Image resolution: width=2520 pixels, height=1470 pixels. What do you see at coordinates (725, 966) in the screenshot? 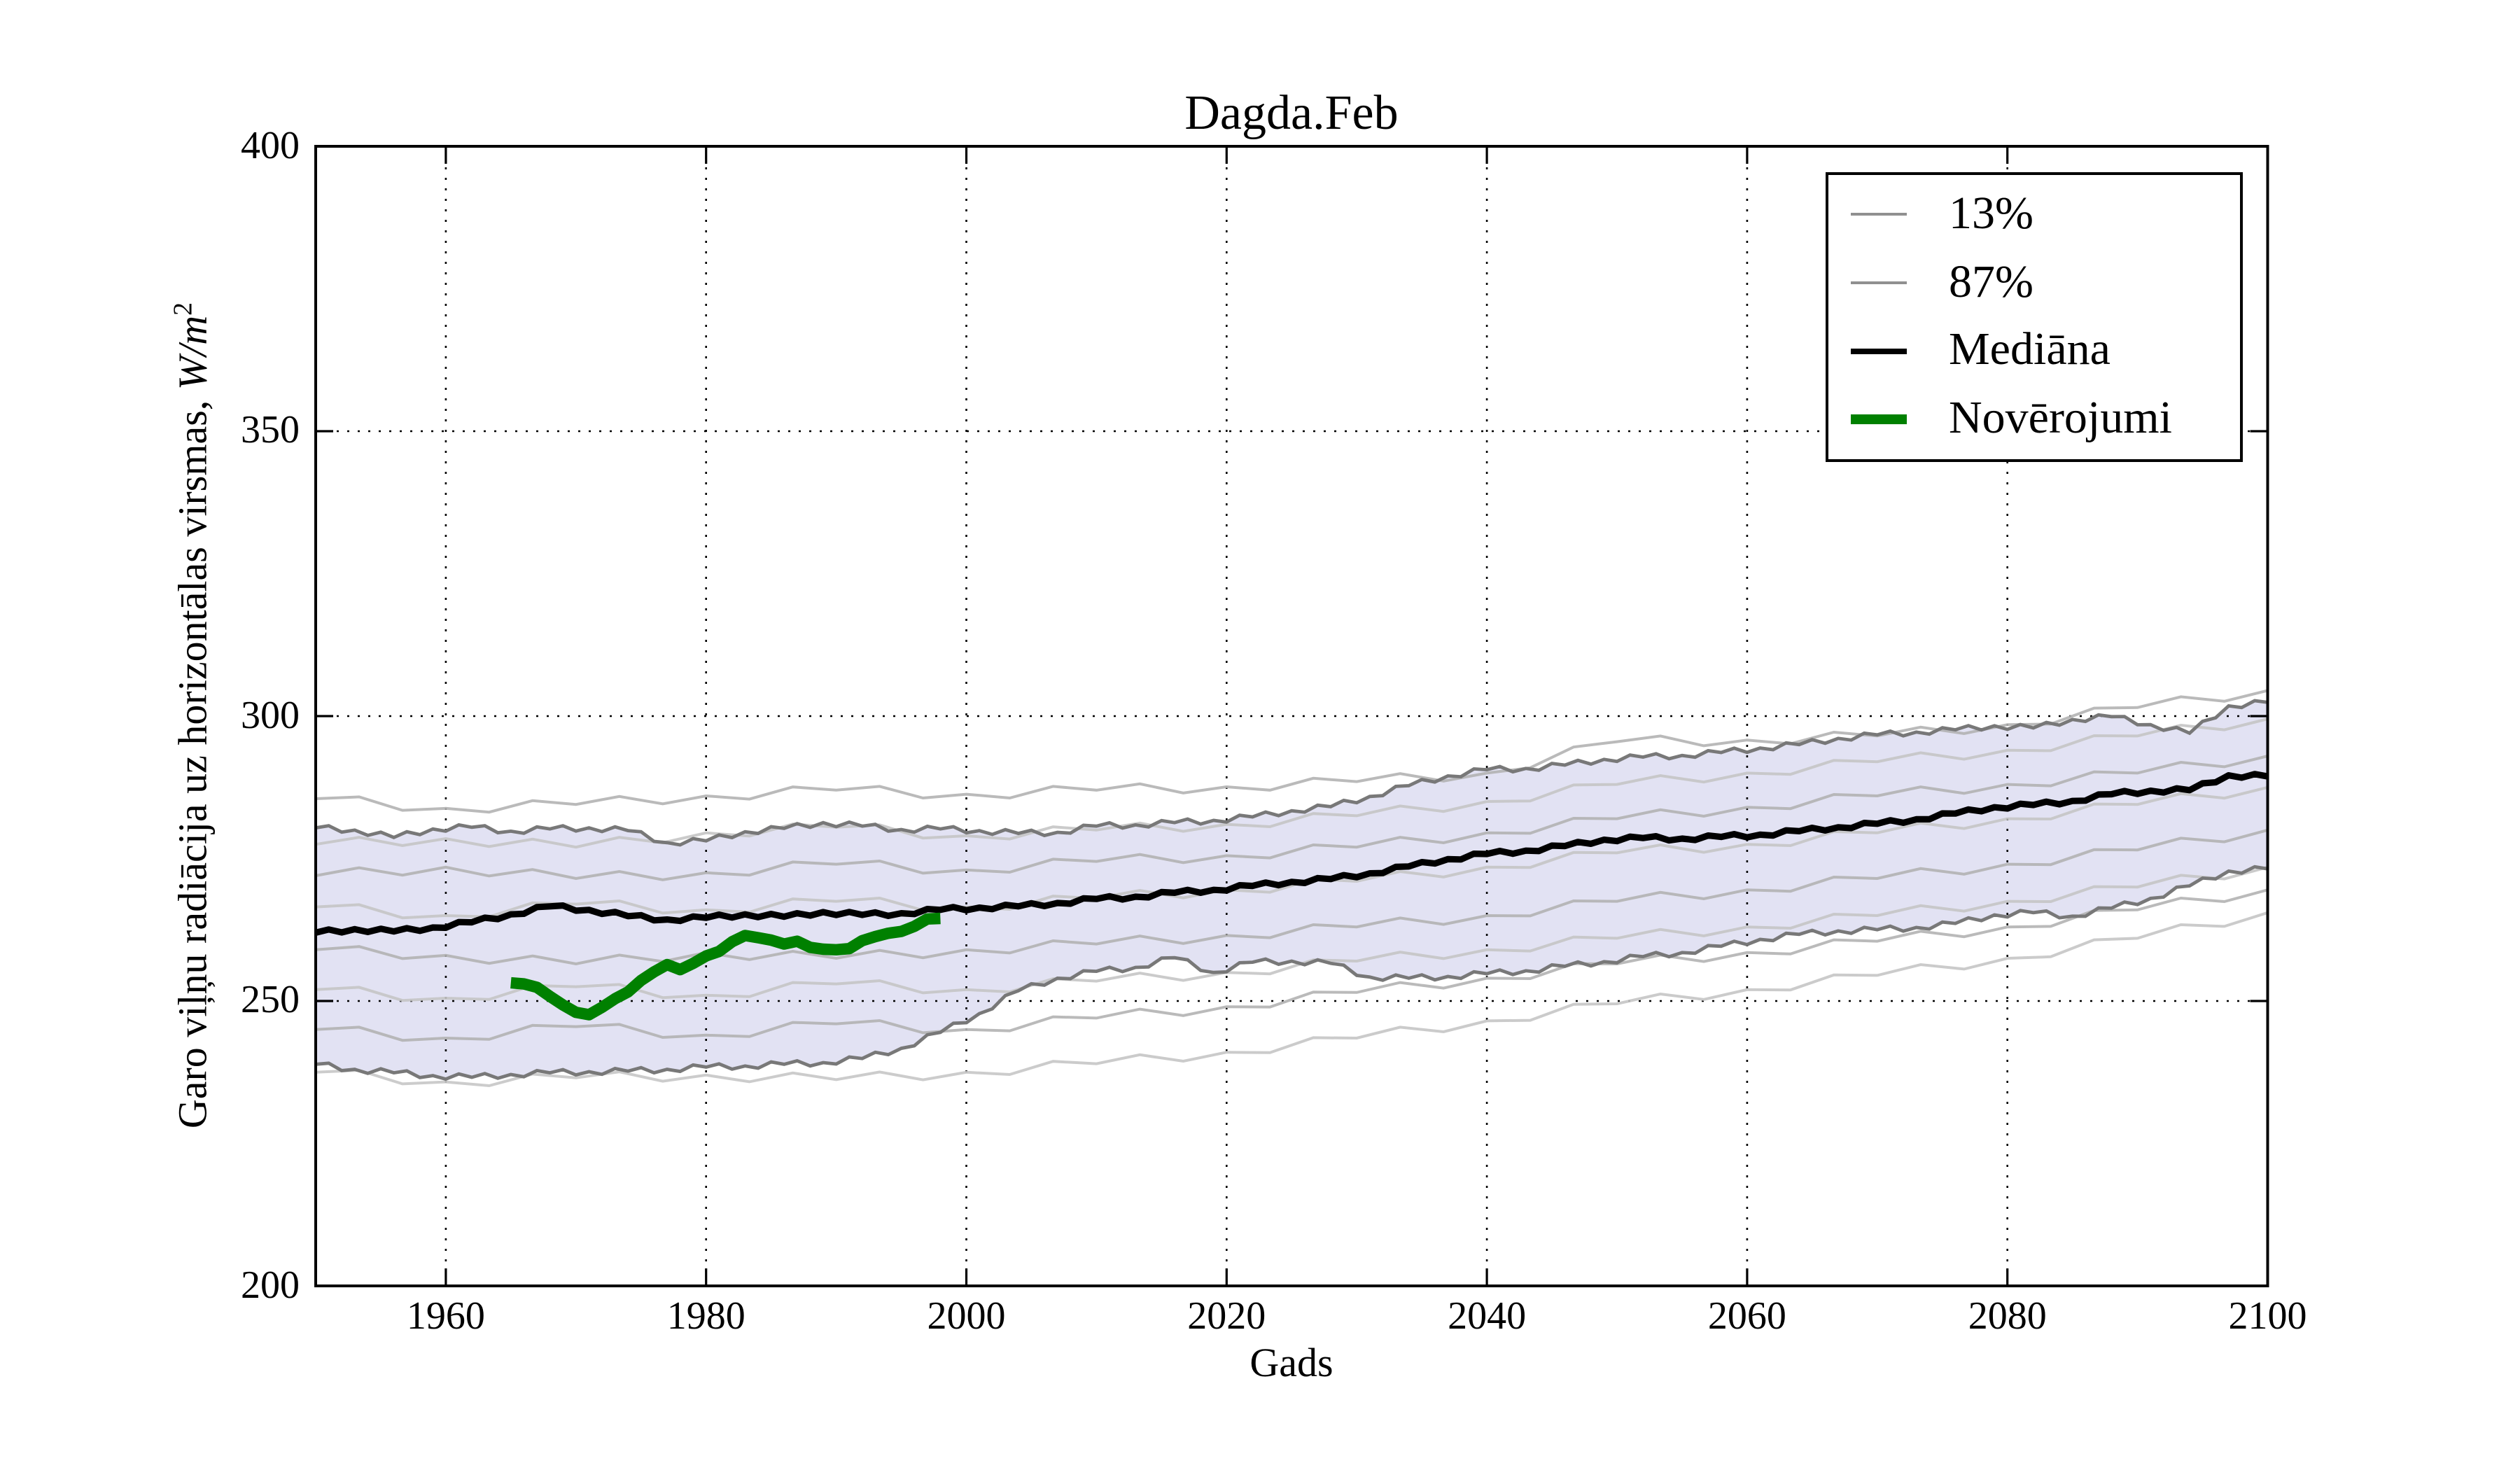
I see `observations-line` at bounding box center [725, 966].